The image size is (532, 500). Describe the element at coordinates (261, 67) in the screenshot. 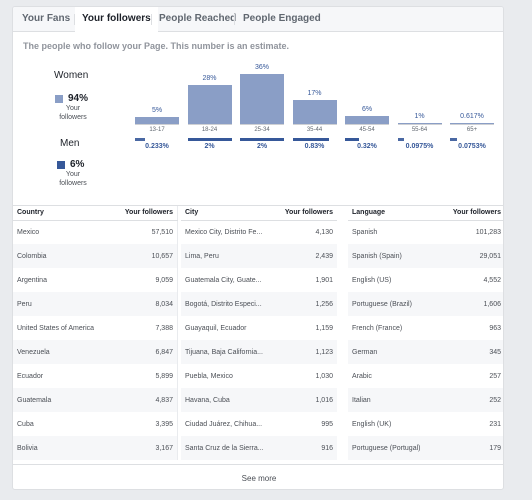

I see `women-pct-label: 36%` at that location.